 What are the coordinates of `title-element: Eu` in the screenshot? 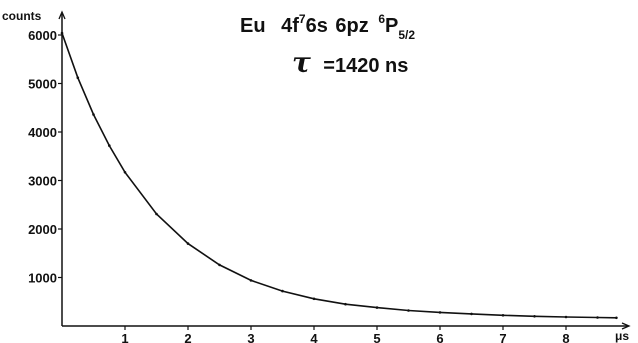 It's located at (253, 26).